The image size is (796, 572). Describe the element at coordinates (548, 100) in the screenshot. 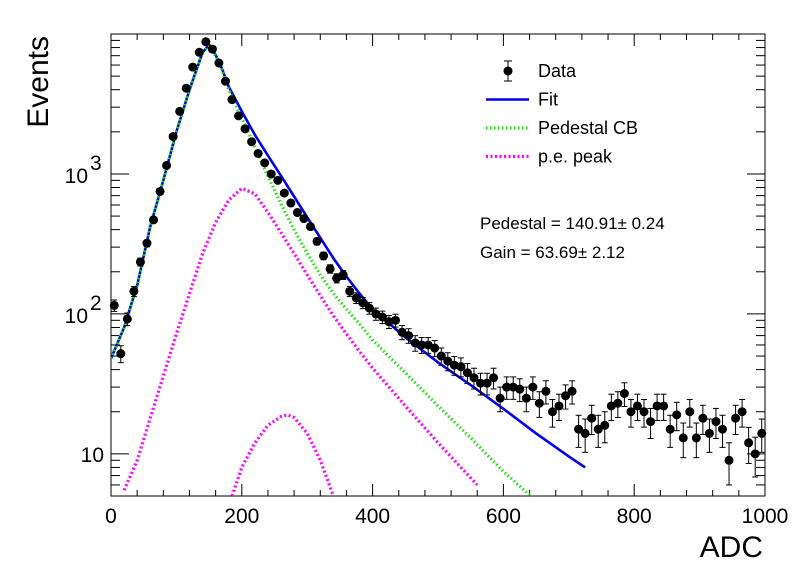

I see `legend-label: Fit` at that location.